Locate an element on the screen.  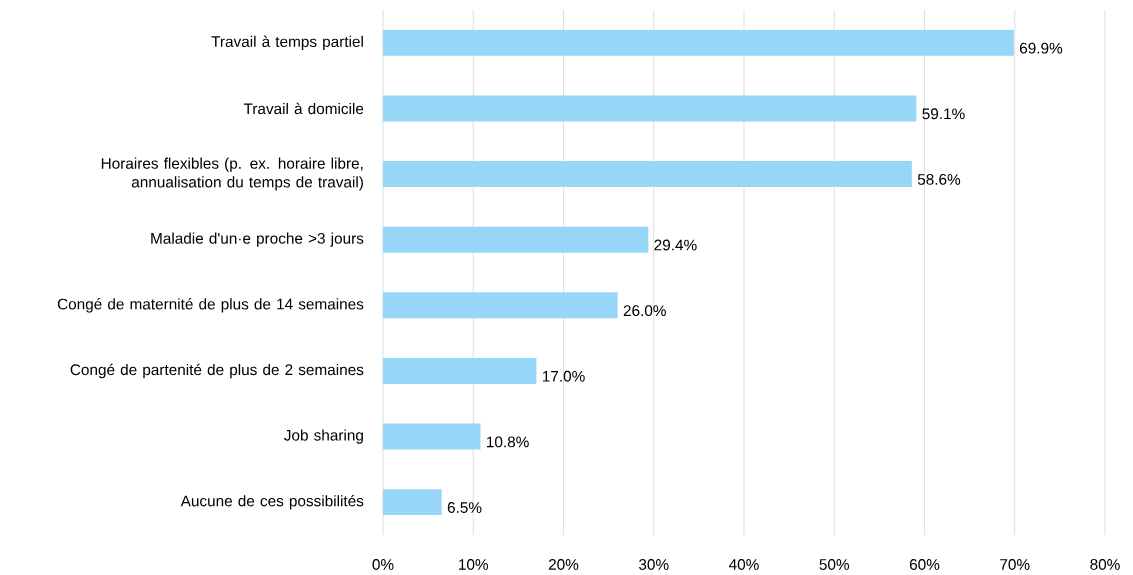
data-label: 10.8% is located at coordinates (508, 442).